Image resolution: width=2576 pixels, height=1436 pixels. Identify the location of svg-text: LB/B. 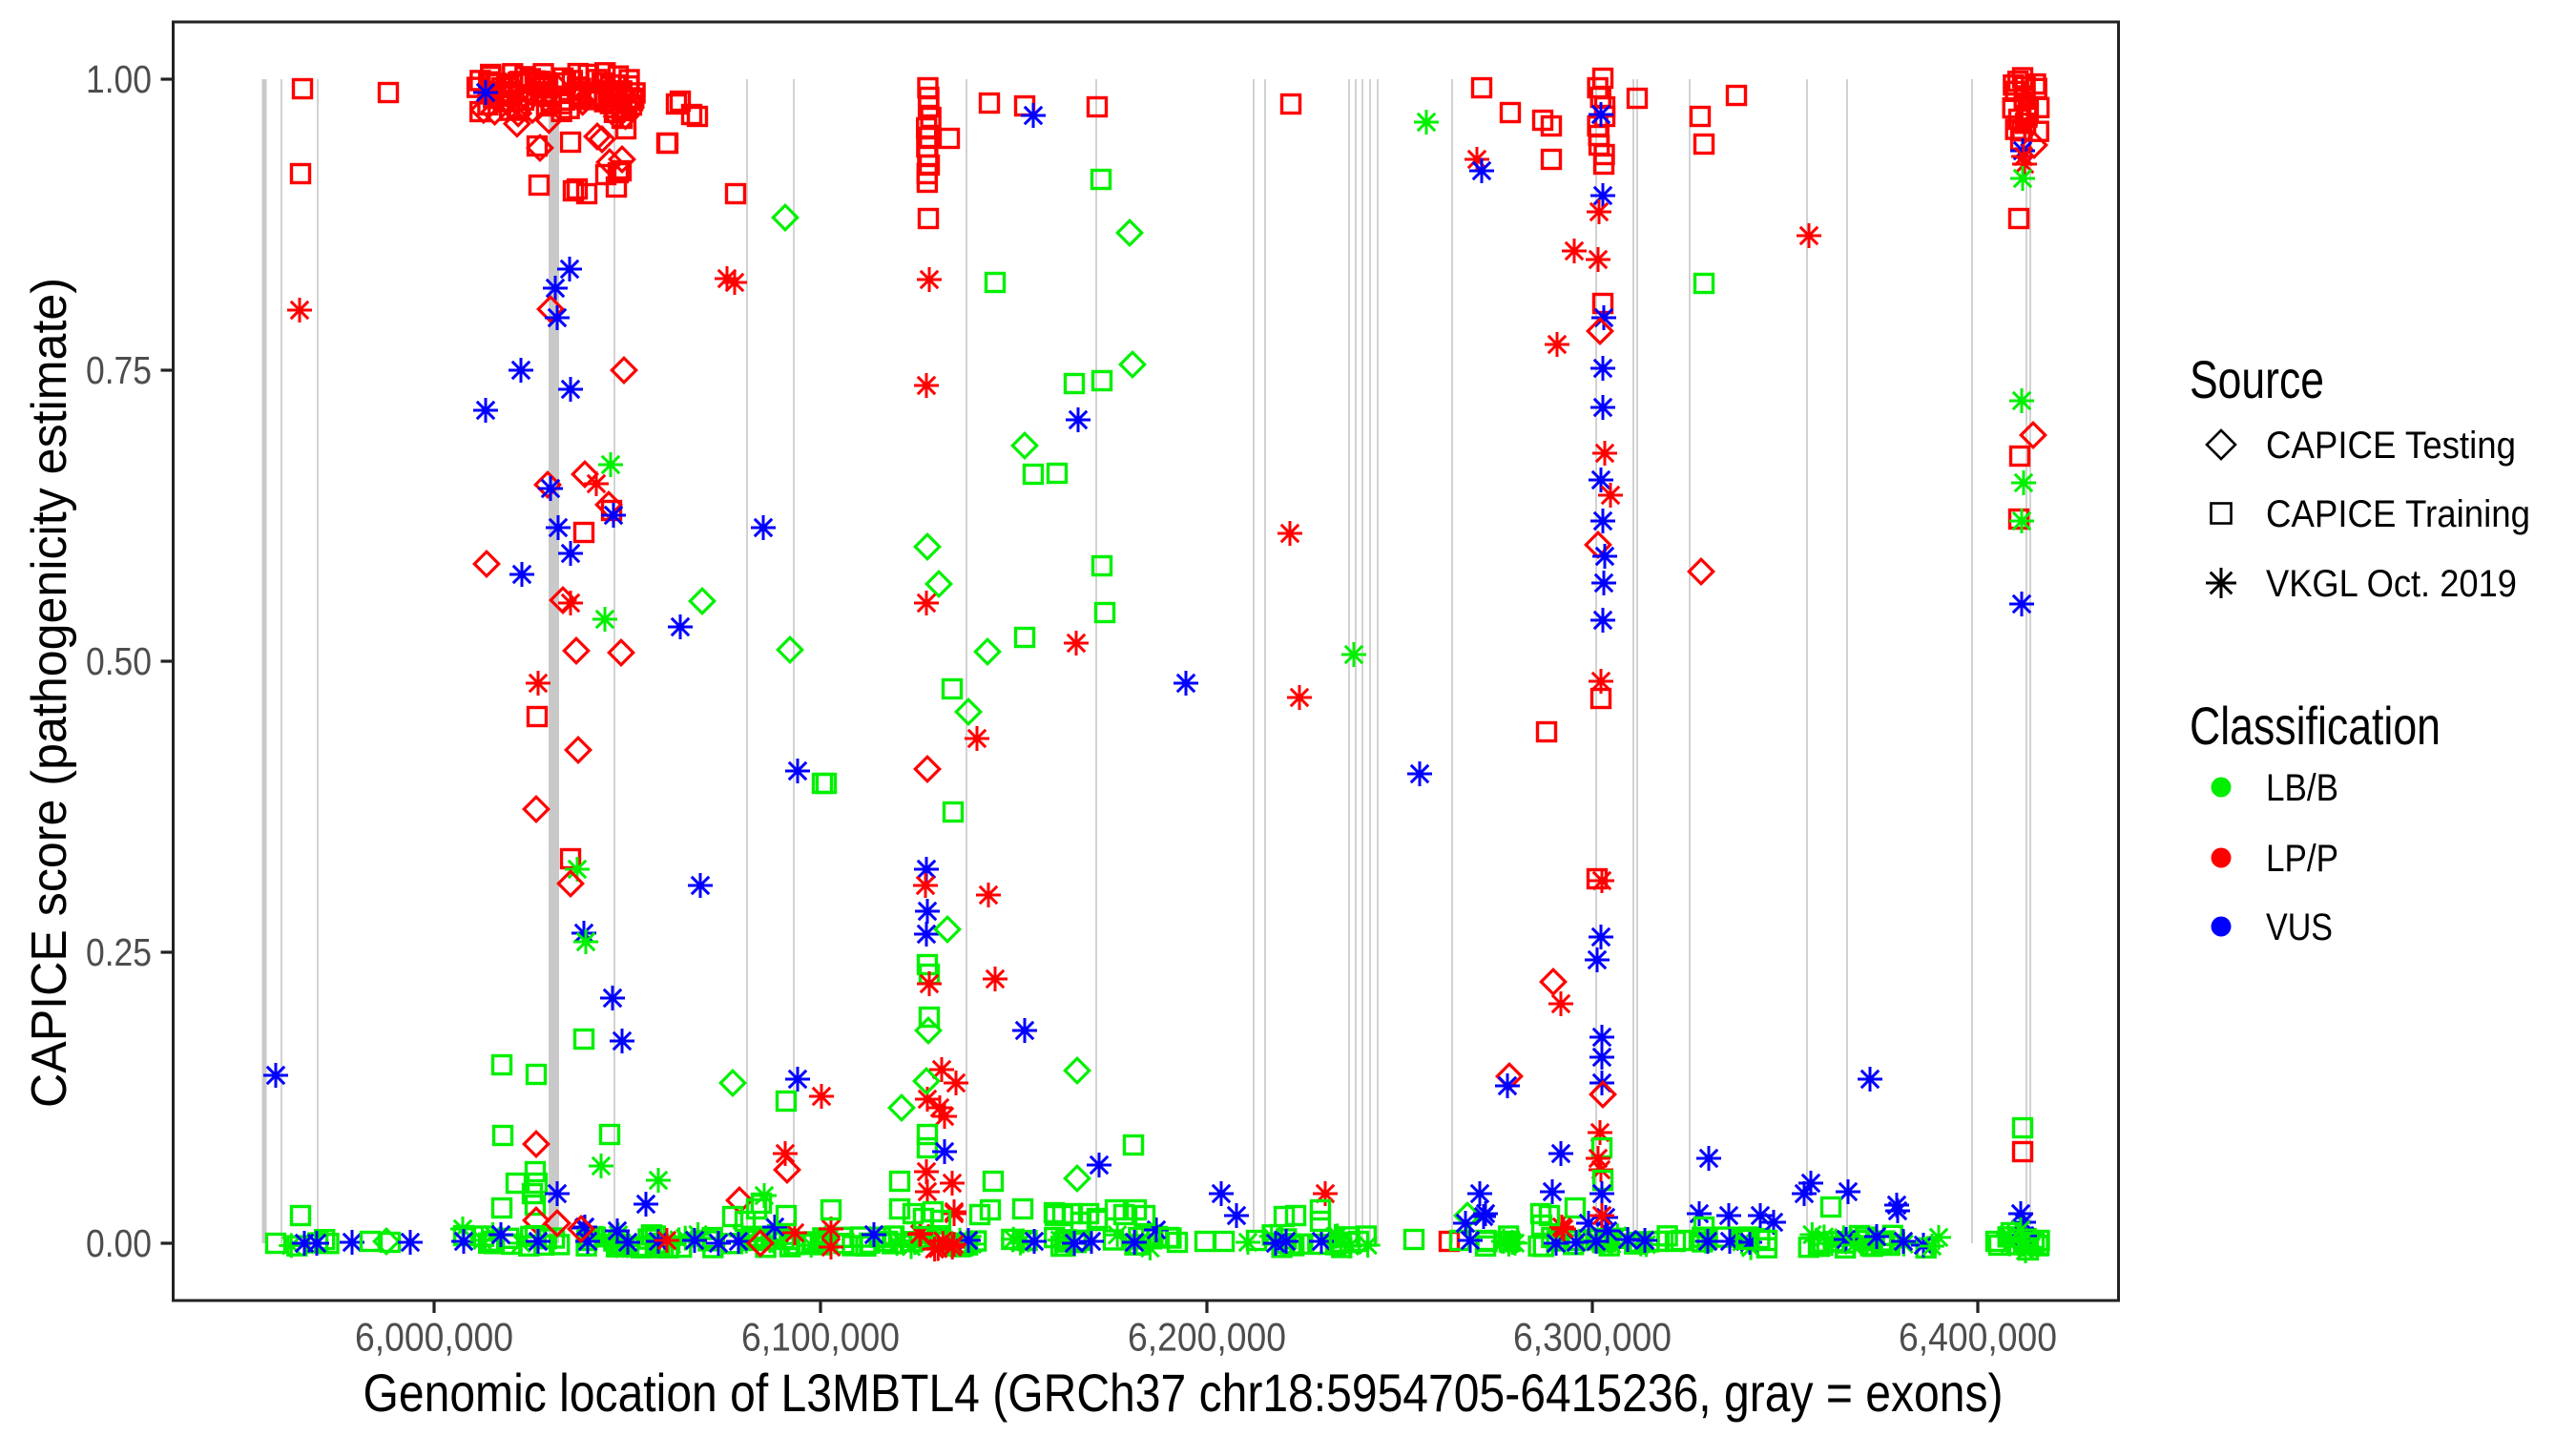
(2302, 788).